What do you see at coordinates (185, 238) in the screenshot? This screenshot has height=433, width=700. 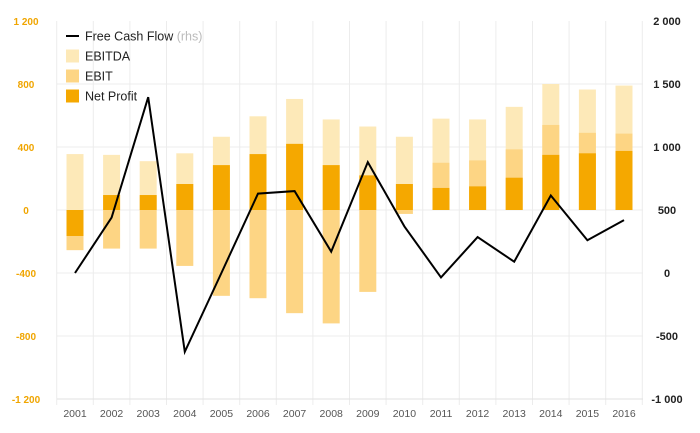 I see `bar-ebit-2004` at bounding box center [185, 238].